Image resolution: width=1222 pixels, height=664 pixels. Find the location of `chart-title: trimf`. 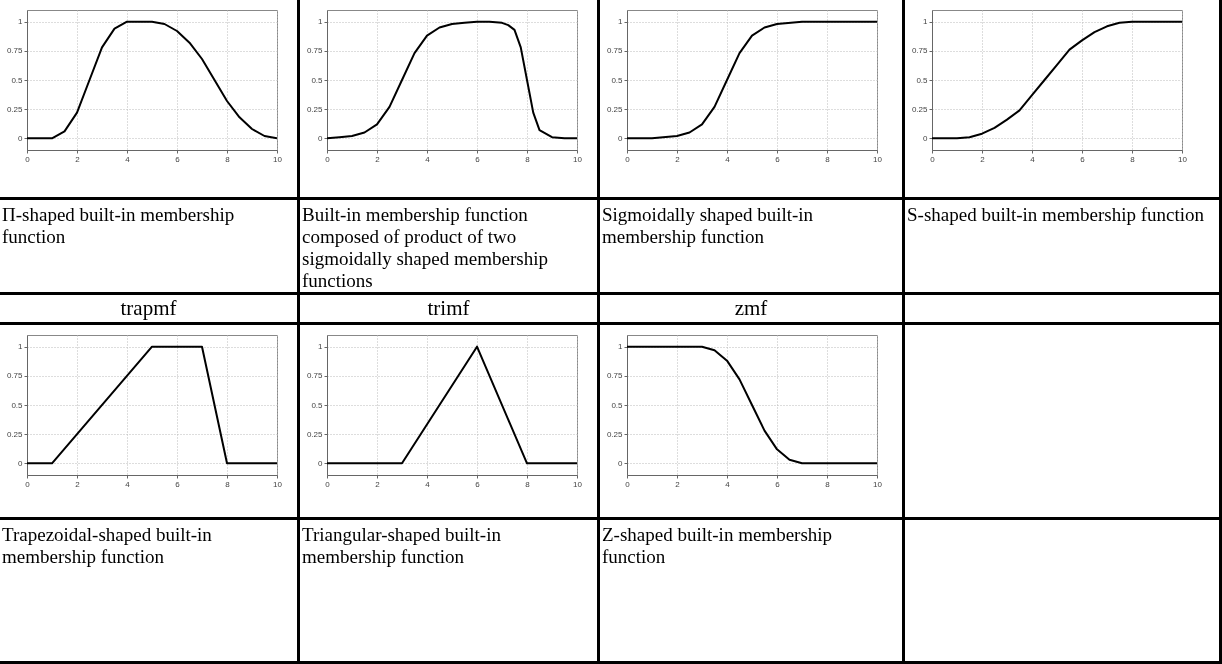

chart-title: trimf is located at coordinates (450, 310).